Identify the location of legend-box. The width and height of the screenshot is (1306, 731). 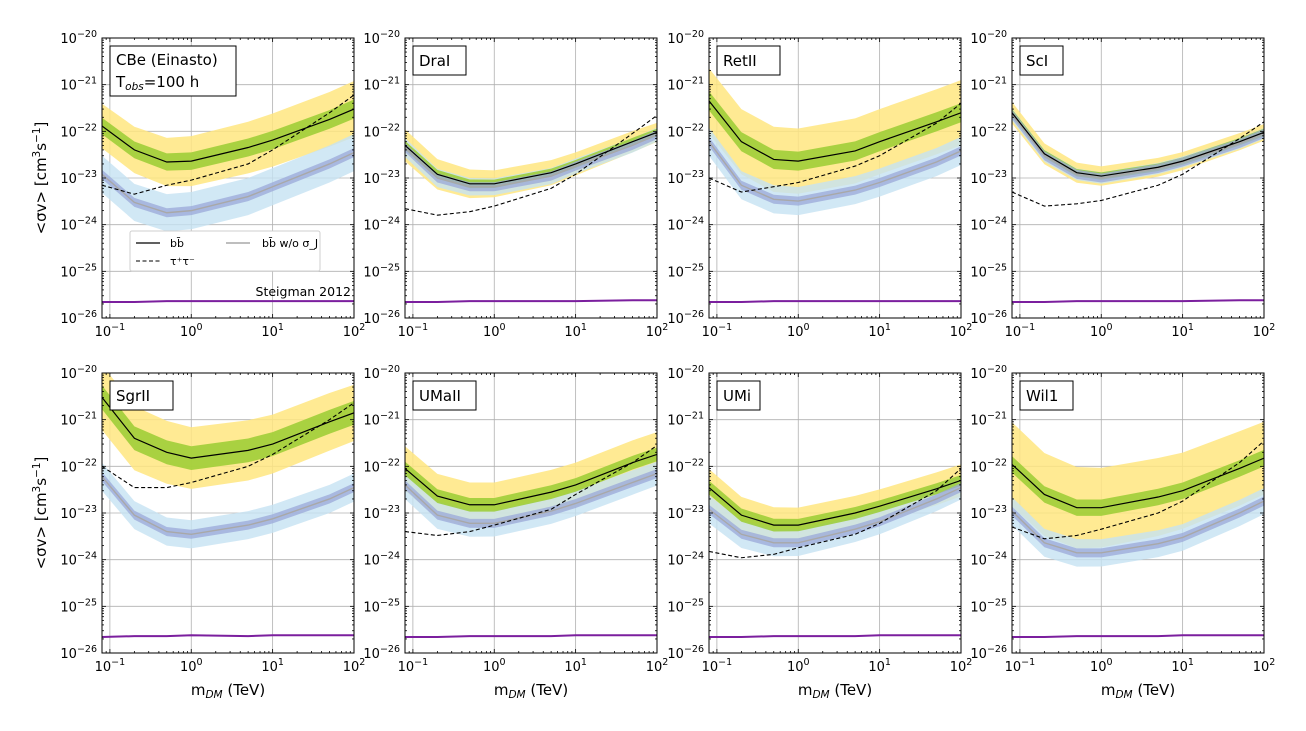
(225, 251).